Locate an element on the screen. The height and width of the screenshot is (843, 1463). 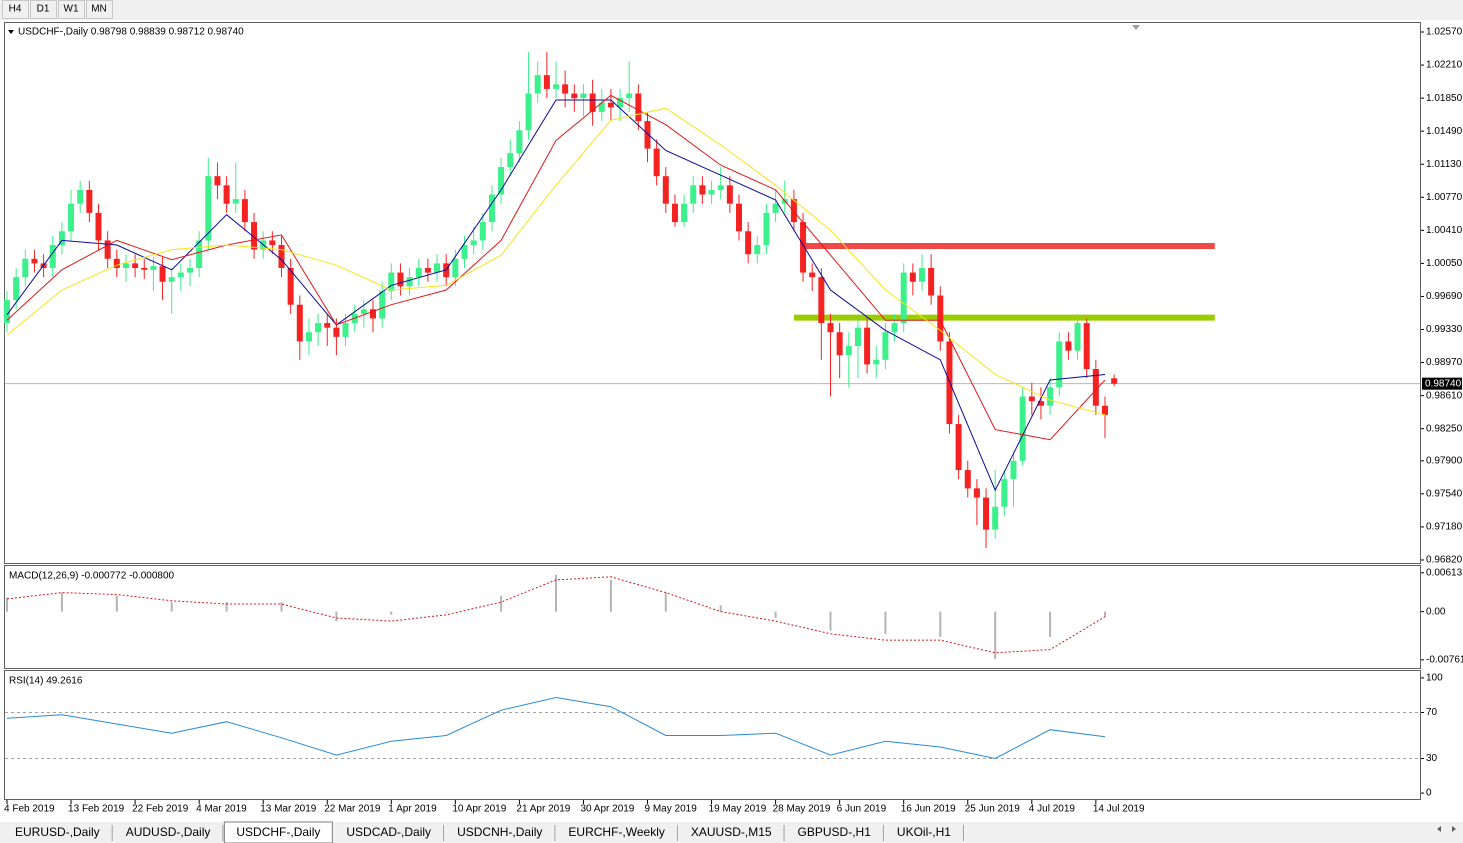
macd-signal is located at coordinates (556, 615).